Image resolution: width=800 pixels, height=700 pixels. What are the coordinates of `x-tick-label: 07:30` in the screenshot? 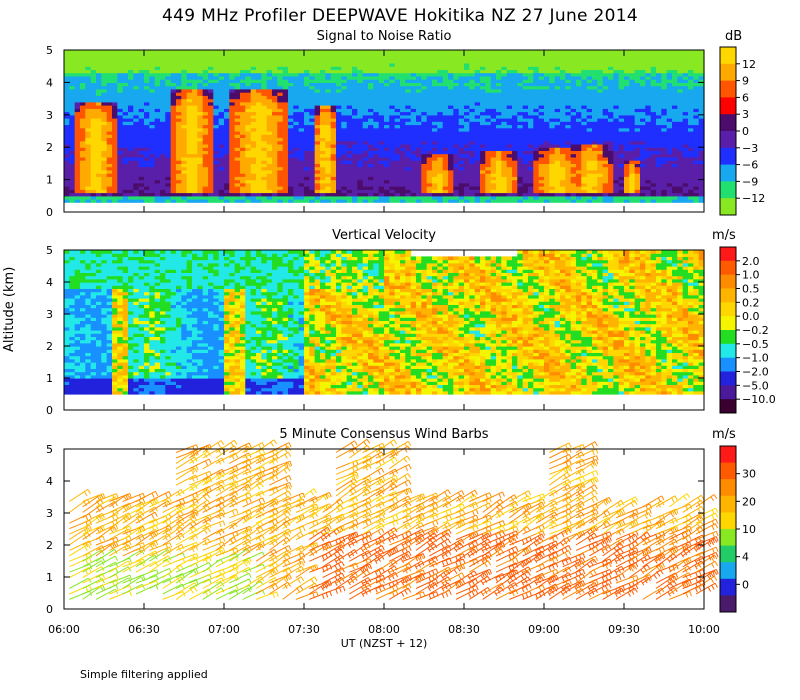 It's located at (304, 629).